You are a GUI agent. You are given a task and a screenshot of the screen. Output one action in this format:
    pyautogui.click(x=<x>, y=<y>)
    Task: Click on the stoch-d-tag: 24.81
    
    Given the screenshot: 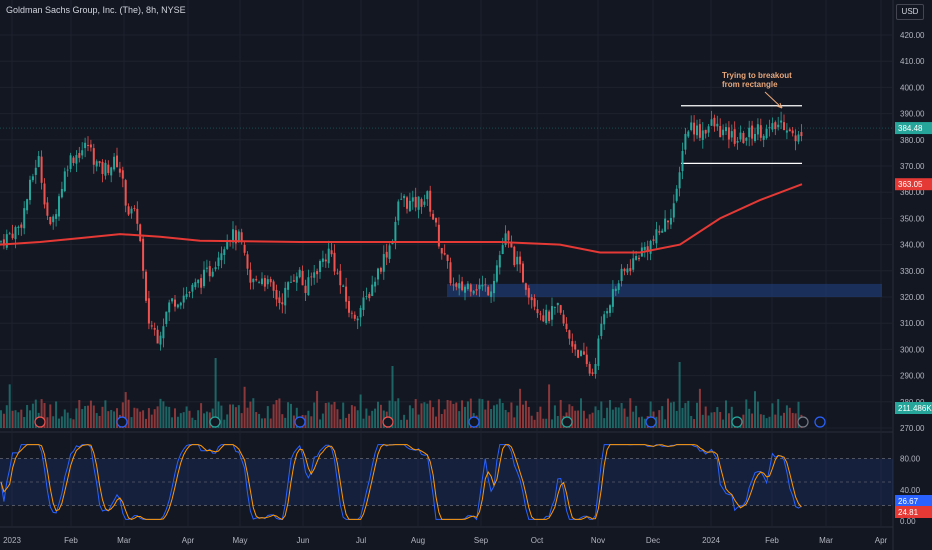 What is the action you would take?
    pyautogui.click(x=913, y=512)
    